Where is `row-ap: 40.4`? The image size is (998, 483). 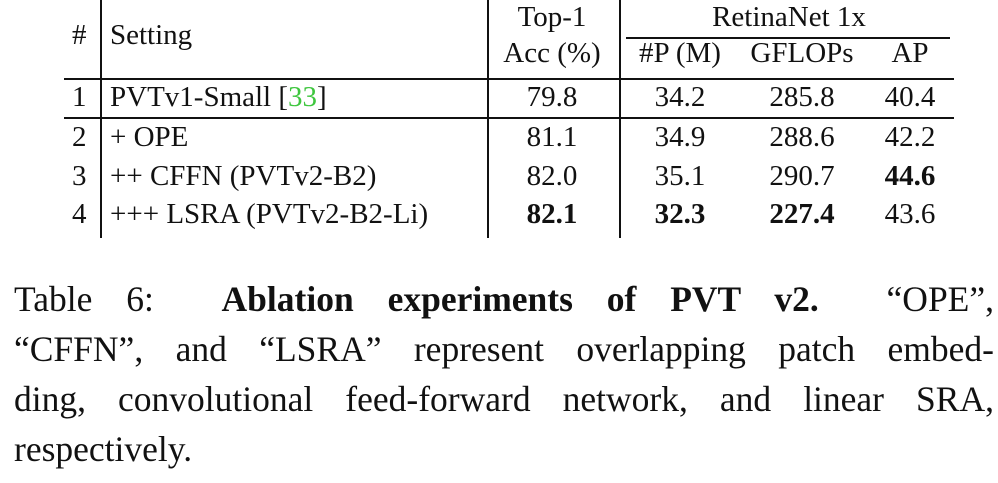 row-ap: 40.4 is located at coordinates (910, 97).